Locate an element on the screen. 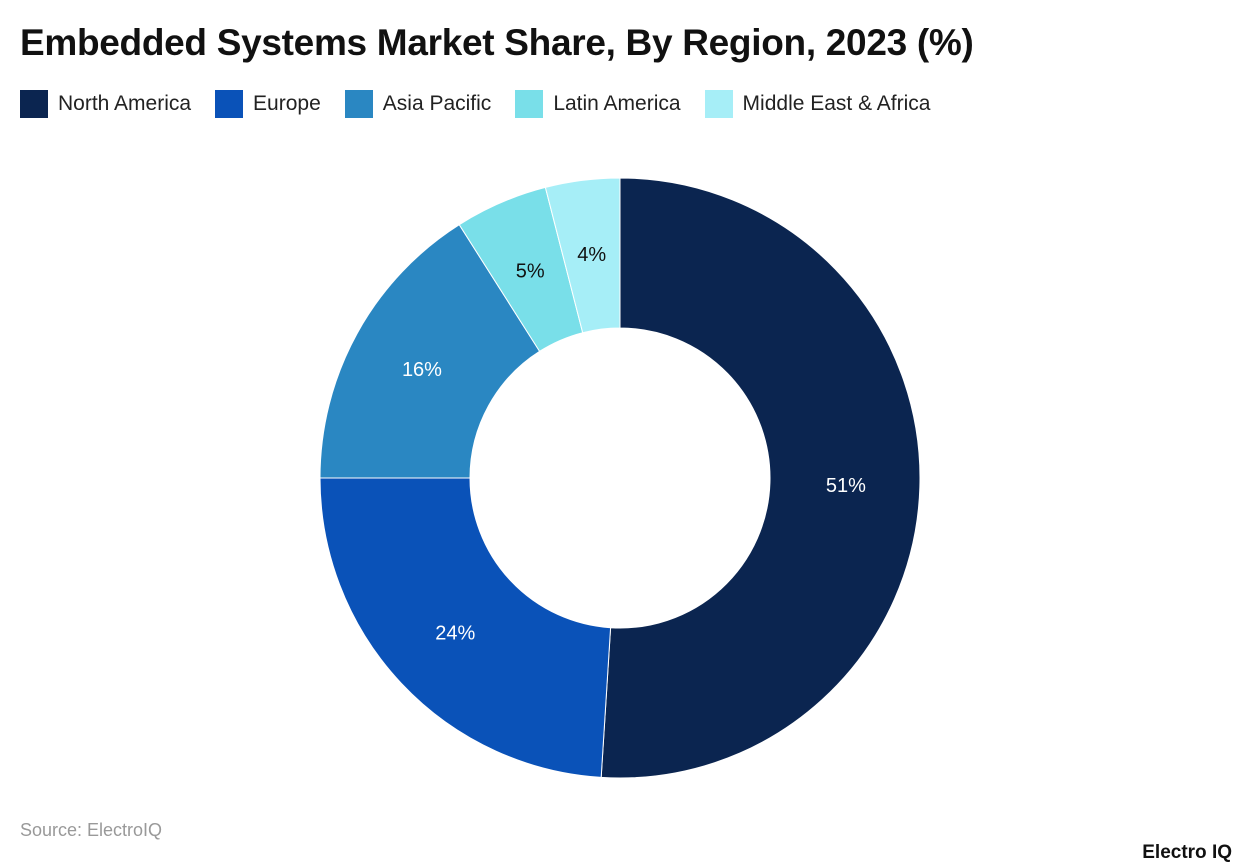  legend-label: Europe is located at coordinates (287, 103).